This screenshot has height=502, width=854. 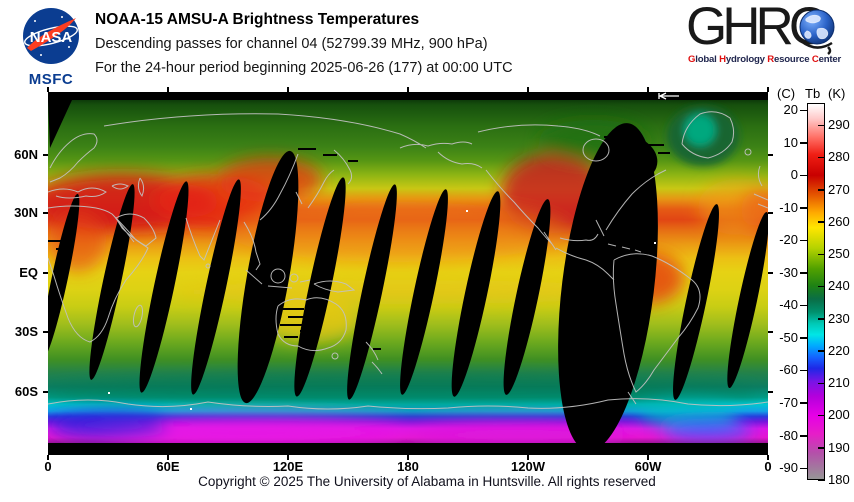 I want to click on colorbar-unit-celsius: (C), so click(x=786, y=93).